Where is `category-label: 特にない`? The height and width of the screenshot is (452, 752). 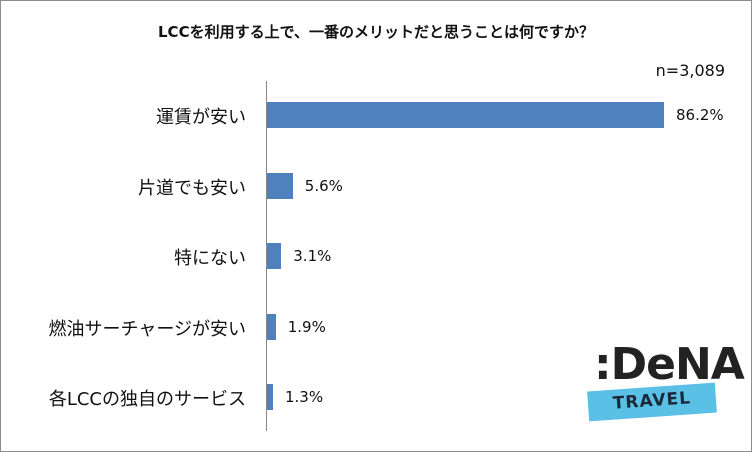
category-label: 特にない is located at coordinates (210, 258).